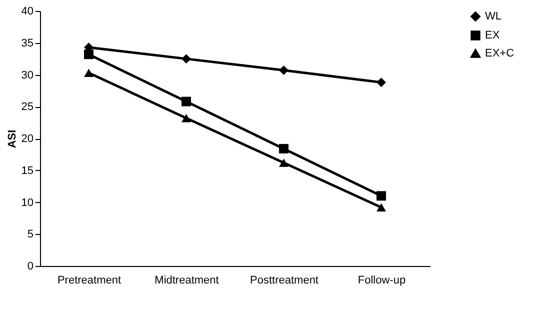  I want to click on x-tick-label: Follow-up, so click(382, 280).